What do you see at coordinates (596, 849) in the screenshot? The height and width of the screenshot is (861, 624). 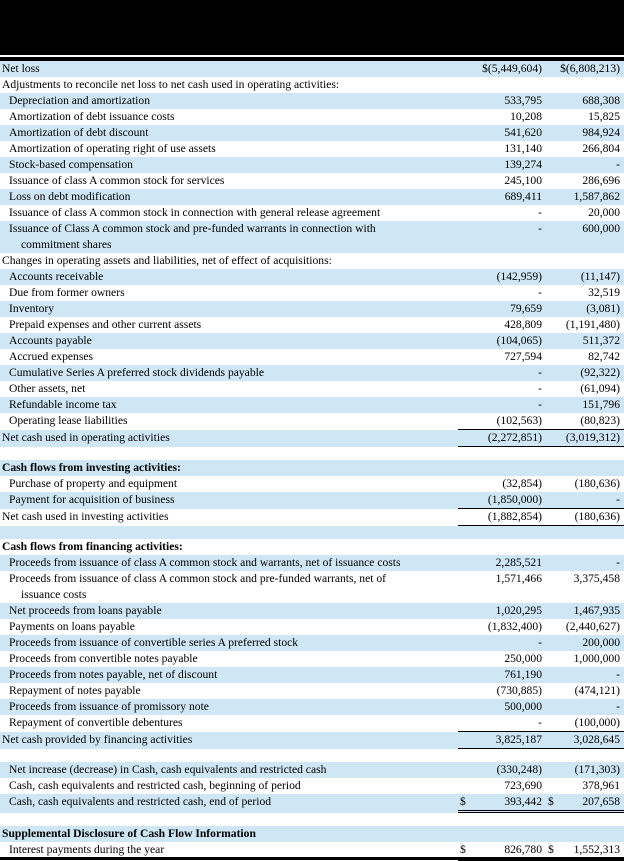 I see `value-text: 1,552,313` at bounding box center [596, 849].